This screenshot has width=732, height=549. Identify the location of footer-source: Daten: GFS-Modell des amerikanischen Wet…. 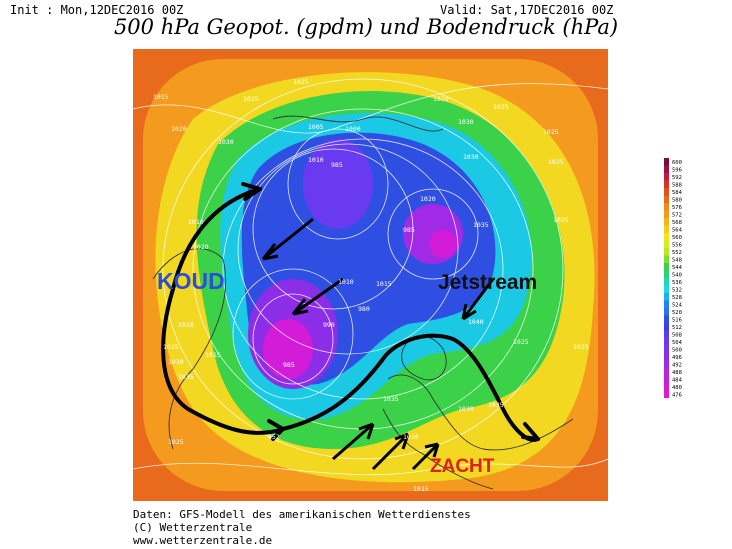
(302, 514).